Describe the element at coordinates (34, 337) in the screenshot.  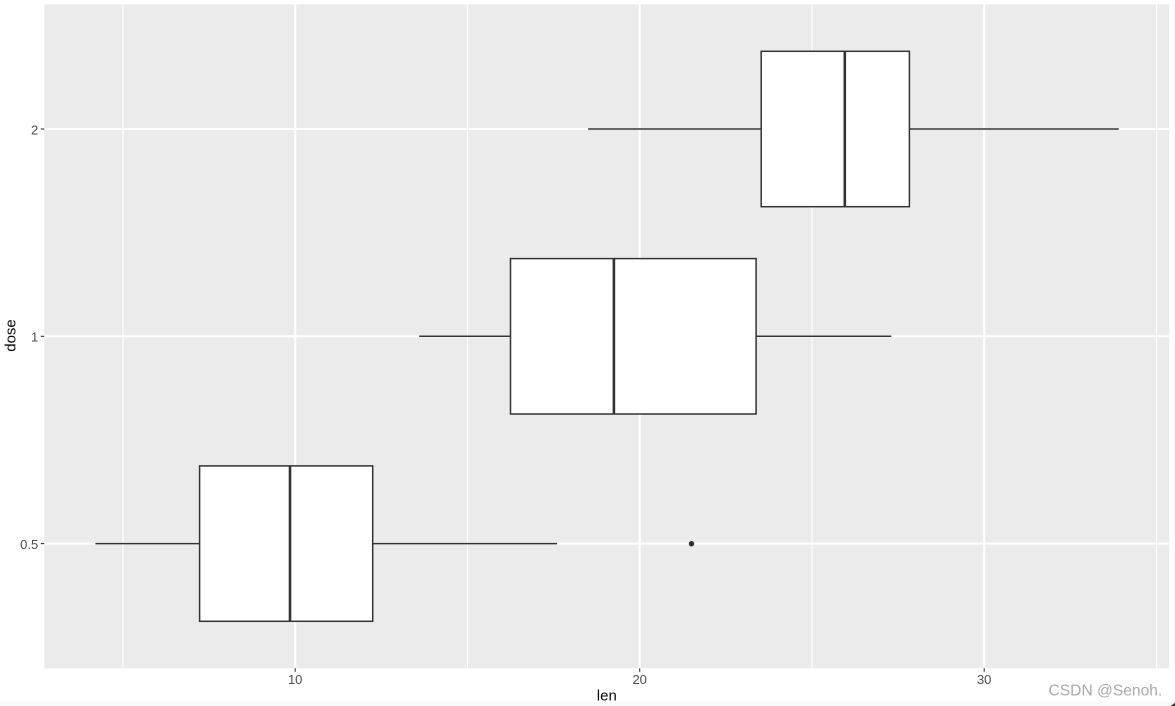
I see `svg-text: 1` at that location.